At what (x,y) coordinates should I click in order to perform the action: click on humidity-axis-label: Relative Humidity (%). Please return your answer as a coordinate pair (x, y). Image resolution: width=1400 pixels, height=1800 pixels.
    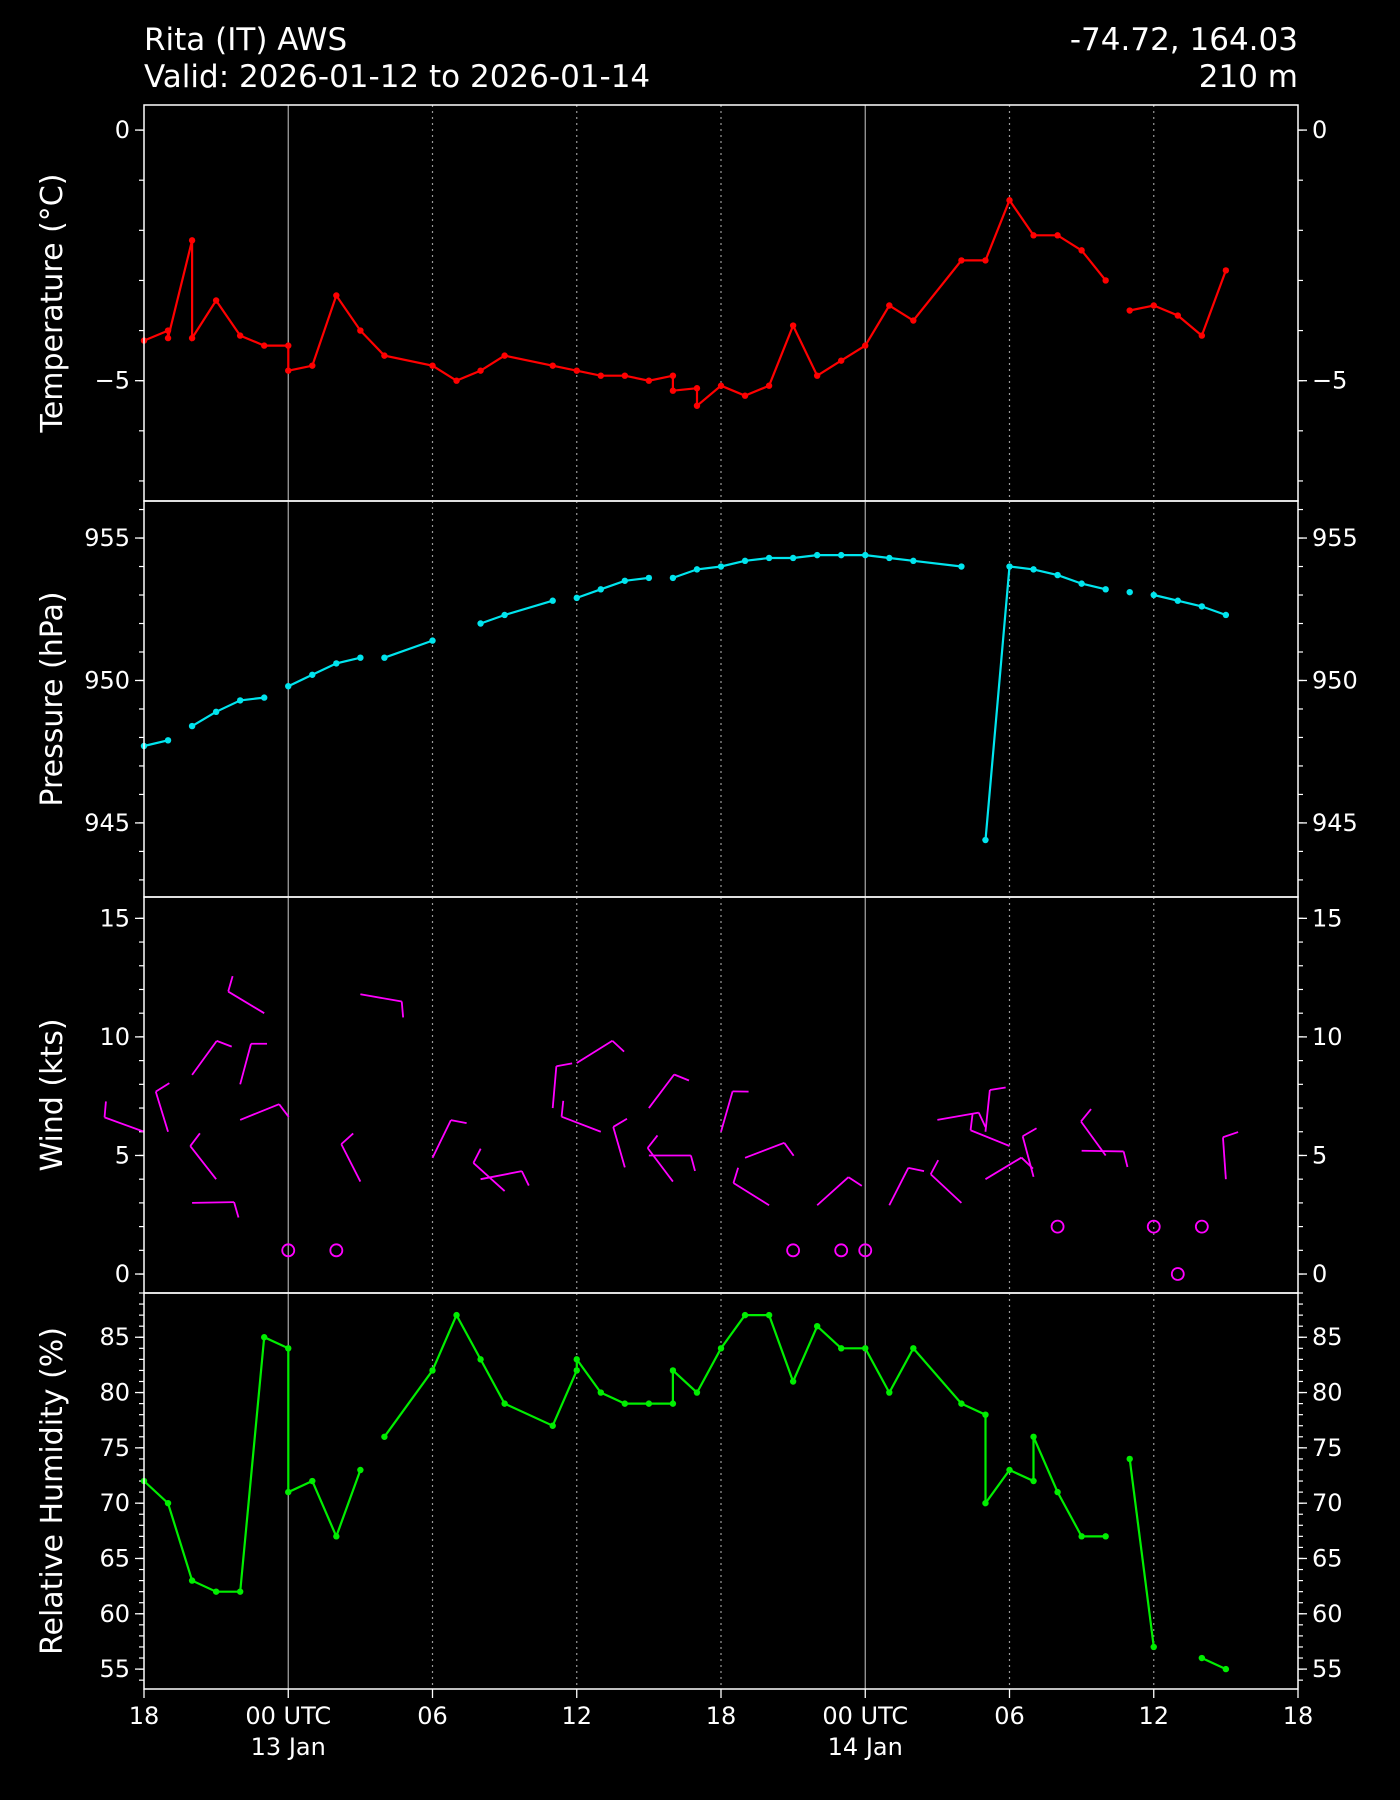
    Looking at the image, I should click on (52, 1491).